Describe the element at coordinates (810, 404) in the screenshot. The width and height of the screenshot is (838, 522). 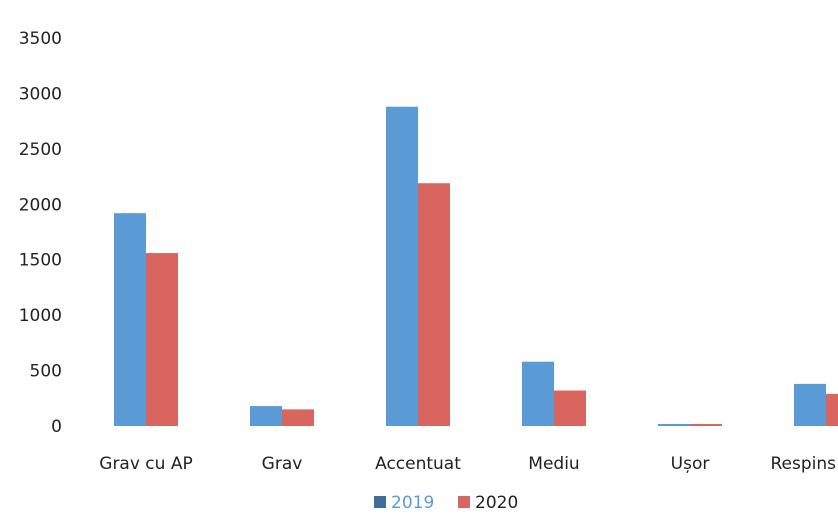
I see `bar-2019-respins` at that location.